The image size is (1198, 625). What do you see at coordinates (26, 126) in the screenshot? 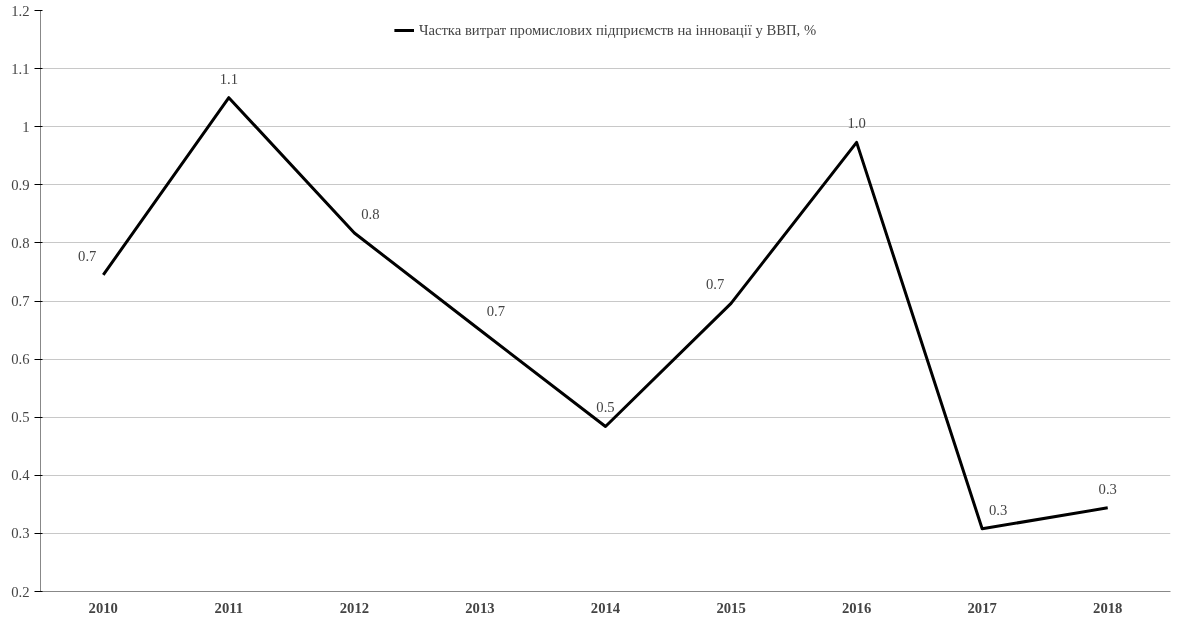
I see `y-tick-label: 1` at bounding box center [26, 126].